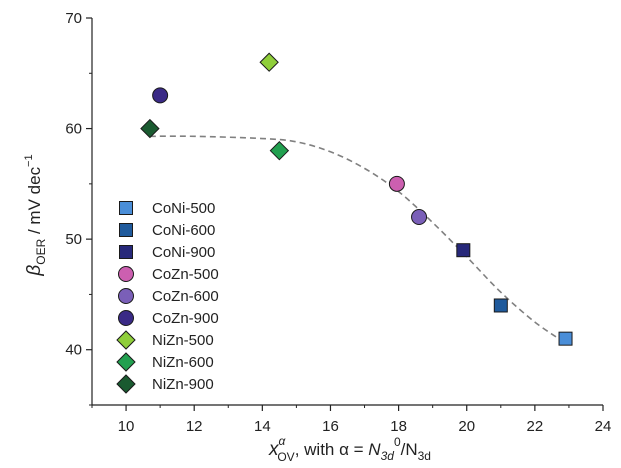 This screenshot has width=621, height=468. What do you see at coordinates (126, 426) in the screenshot?
I see `x-tick-label: 10` at bounding box center [126, 426].